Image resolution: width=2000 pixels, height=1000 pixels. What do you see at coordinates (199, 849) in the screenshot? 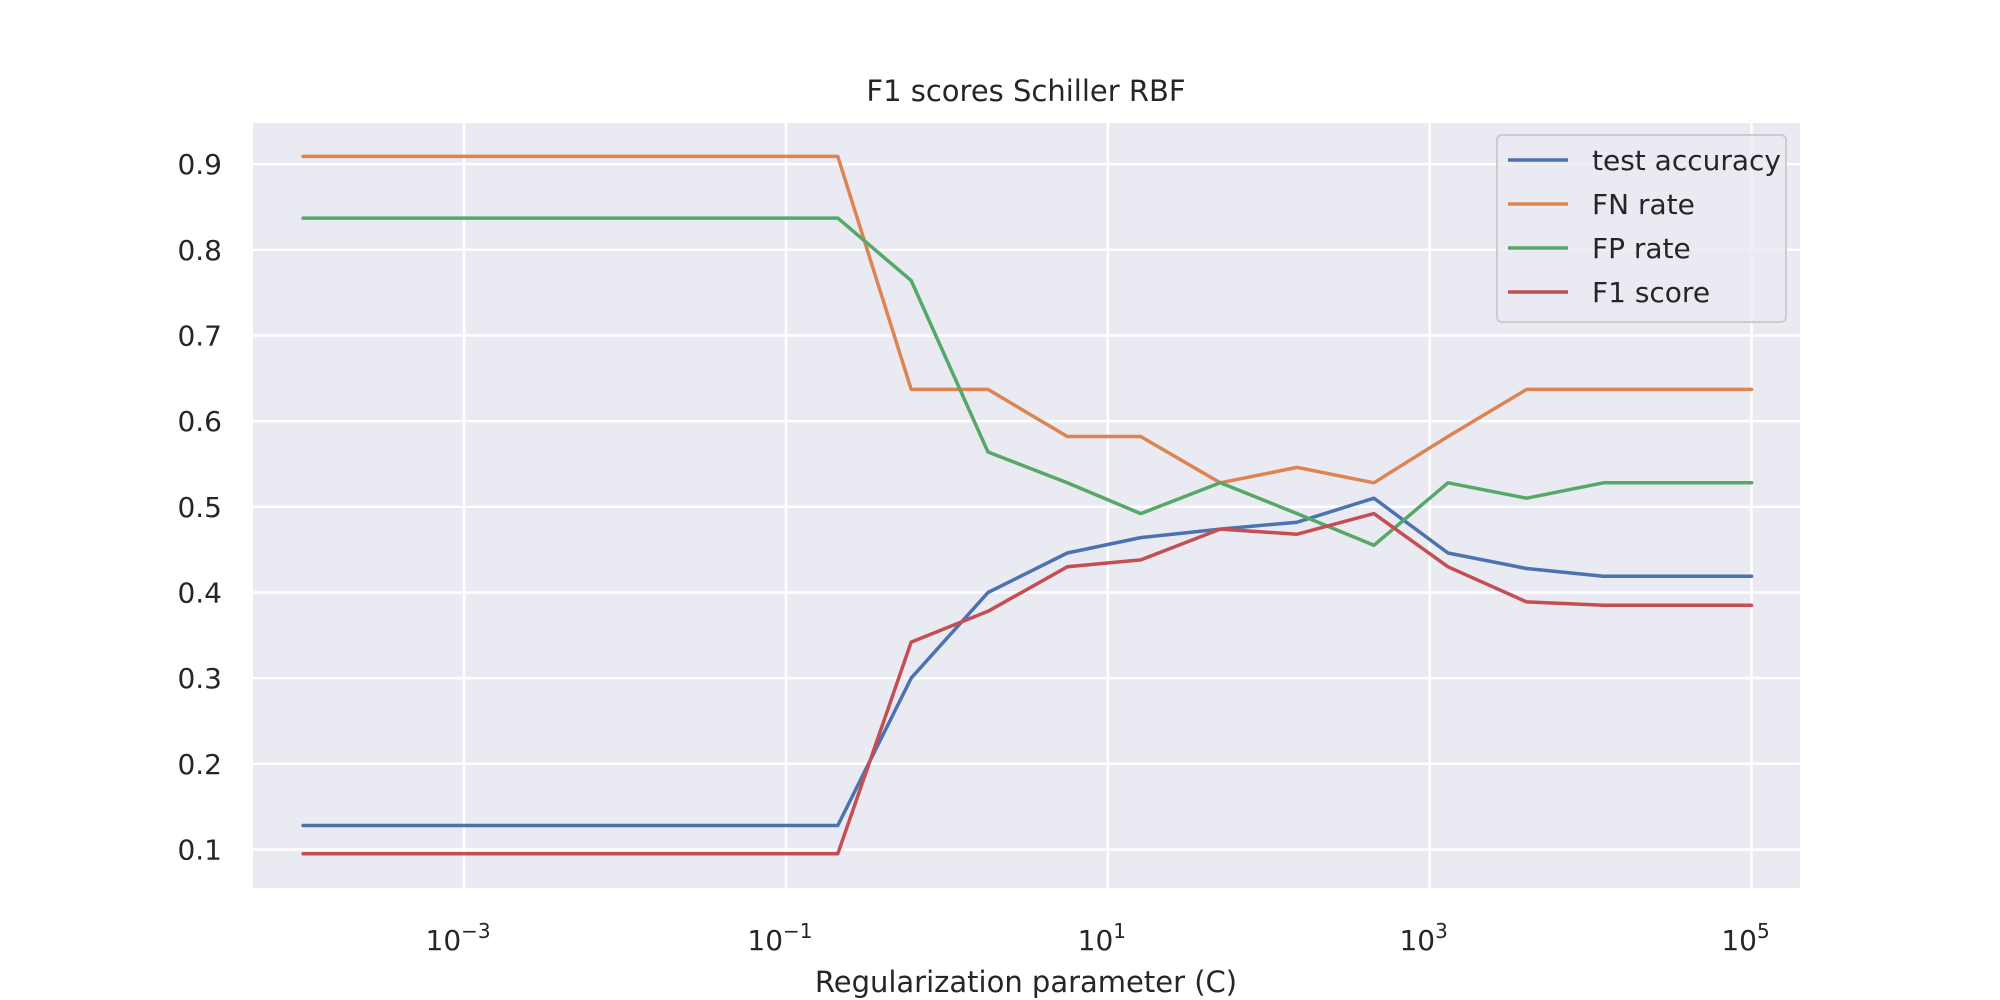
I see `y-tick-label: 0.1` at bounding box center [199, 849].